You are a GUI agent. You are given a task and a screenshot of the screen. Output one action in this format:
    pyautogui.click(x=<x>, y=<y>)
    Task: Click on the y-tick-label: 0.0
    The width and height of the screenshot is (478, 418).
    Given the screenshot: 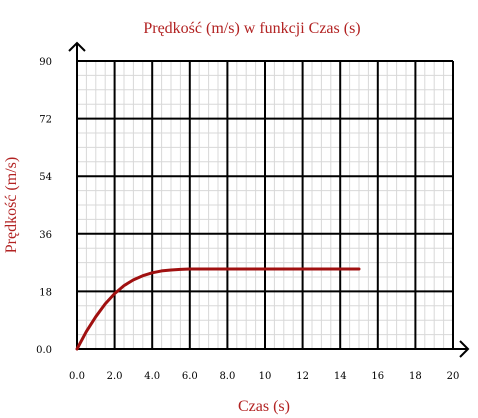 What is the action you would take?
    pyautogui.click(x=44, y=350)
    